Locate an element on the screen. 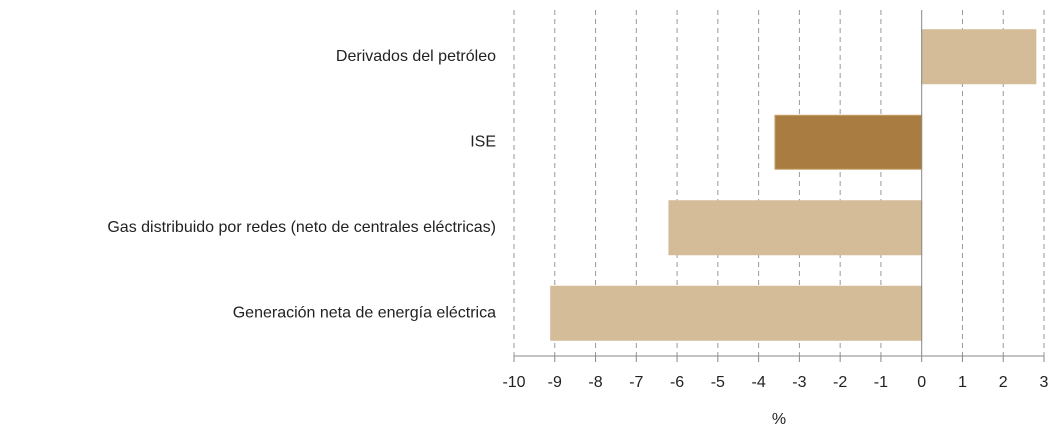  x-tick-label: 2 is located at coordinates (1003, 382).